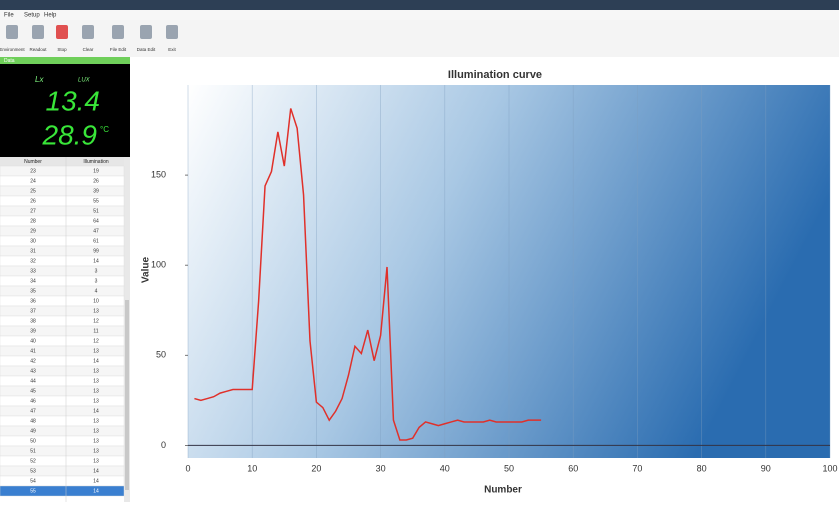 This screenshot has width=839, height=507. Describe the element at coordinates (33, 171) in the screenshot. I see `table-cell: 23` at that location.